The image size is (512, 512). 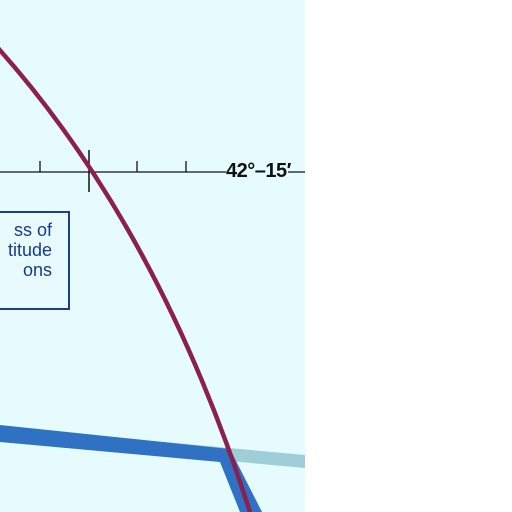 I want to click on map-note-box: ss of titude ons, so click(x=35, y=260).